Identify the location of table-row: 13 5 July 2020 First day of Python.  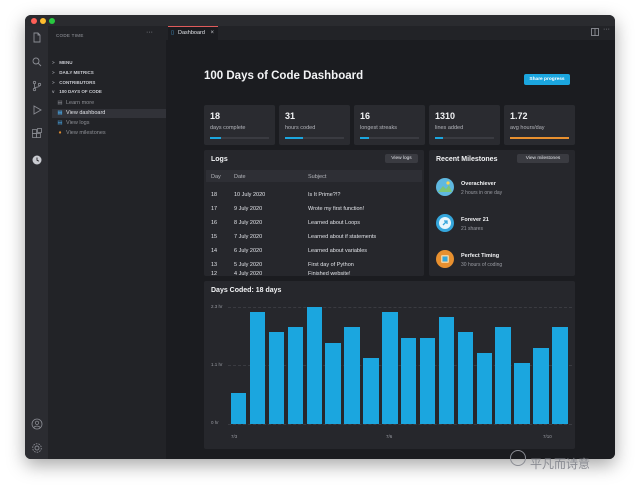
(314, 264).